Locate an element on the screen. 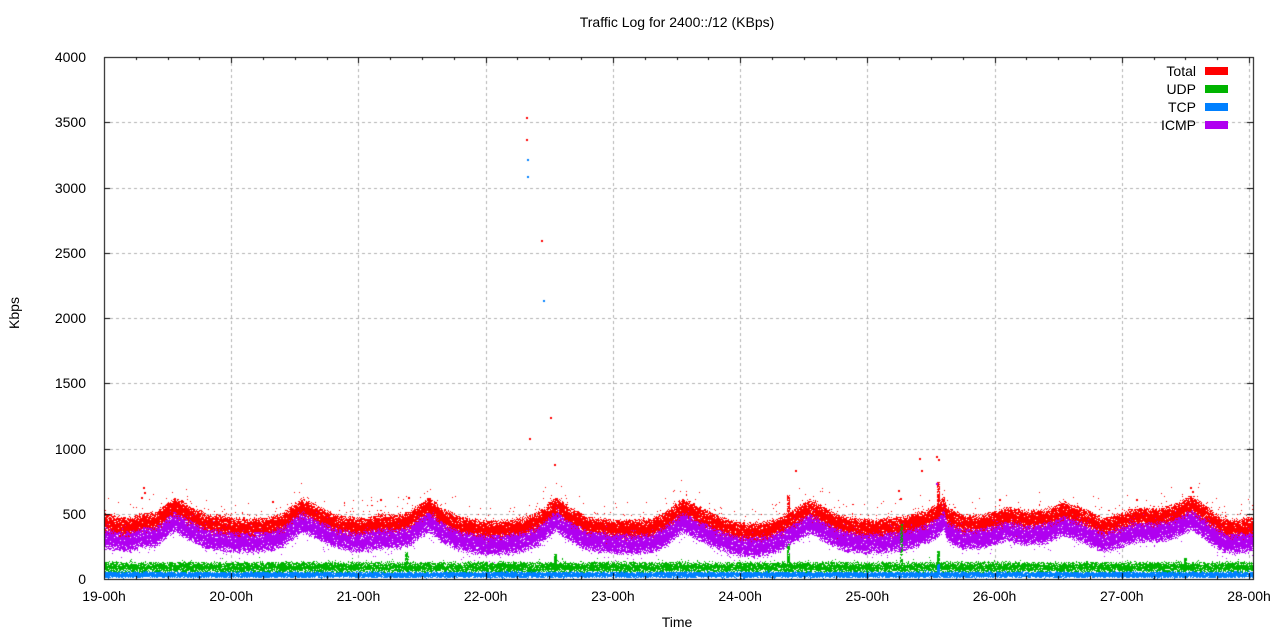  legend-item-total: Total is located at coordinates (1144, 71).